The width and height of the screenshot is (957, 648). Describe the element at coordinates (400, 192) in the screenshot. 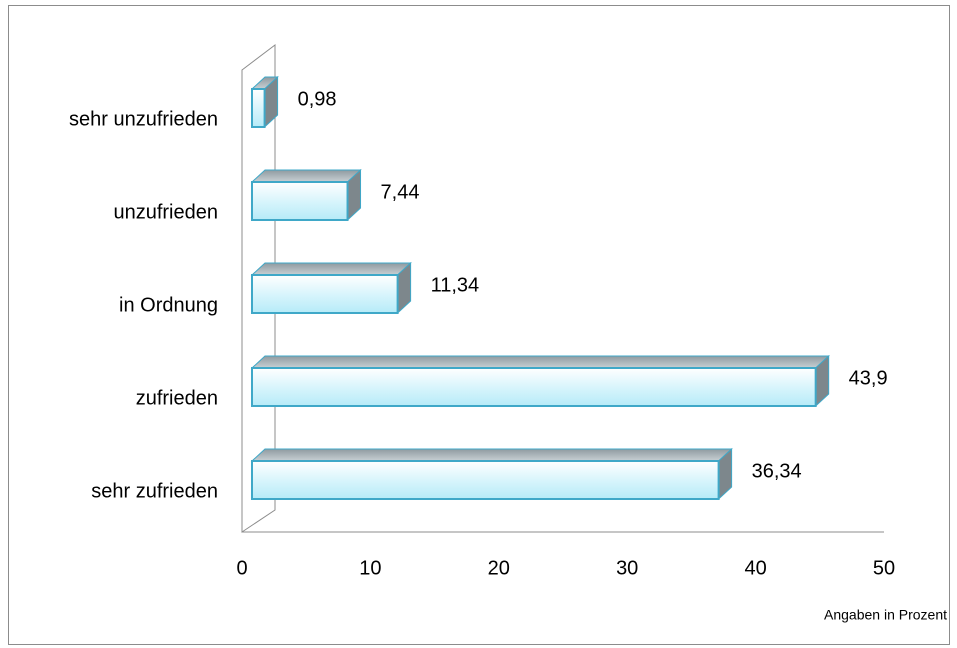

I see `value-label: 7,44` at that location.